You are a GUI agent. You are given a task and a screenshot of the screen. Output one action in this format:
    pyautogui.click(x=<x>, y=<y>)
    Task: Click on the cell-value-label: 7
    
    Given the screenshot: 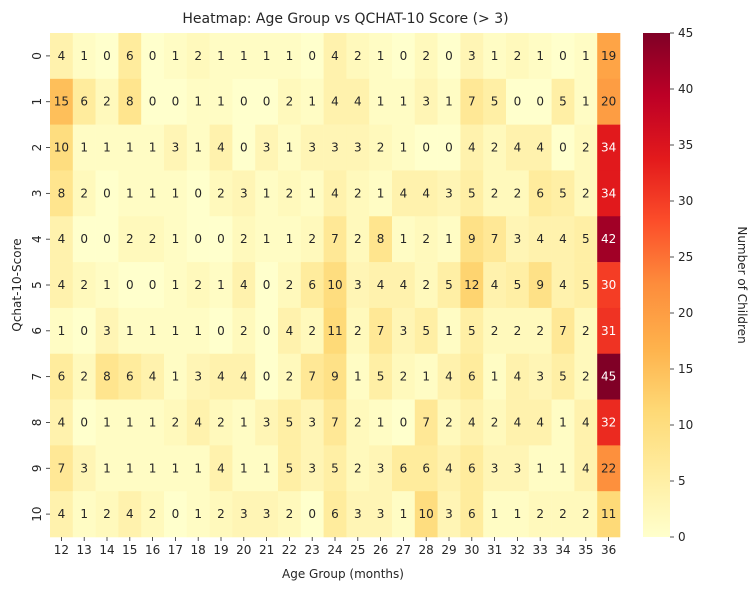 What is the action you would take?
    pyautogui.click(x=495, y=239)
    